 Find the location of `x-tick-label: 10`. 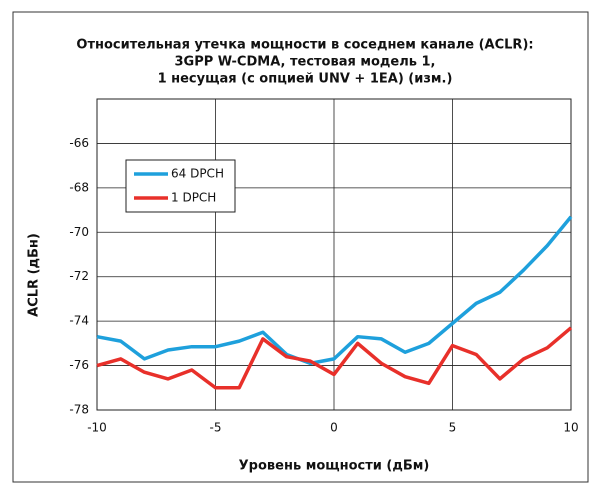

x-tick-label: 10 is located at coordinates (570, 428).